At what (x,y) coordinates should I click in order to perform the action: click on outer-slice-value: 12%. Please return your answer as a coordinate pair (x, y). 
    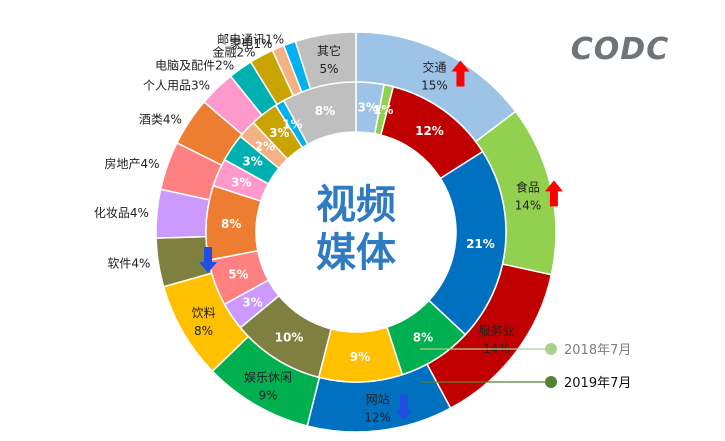
    Looking at the image, I should click on (377, 418).